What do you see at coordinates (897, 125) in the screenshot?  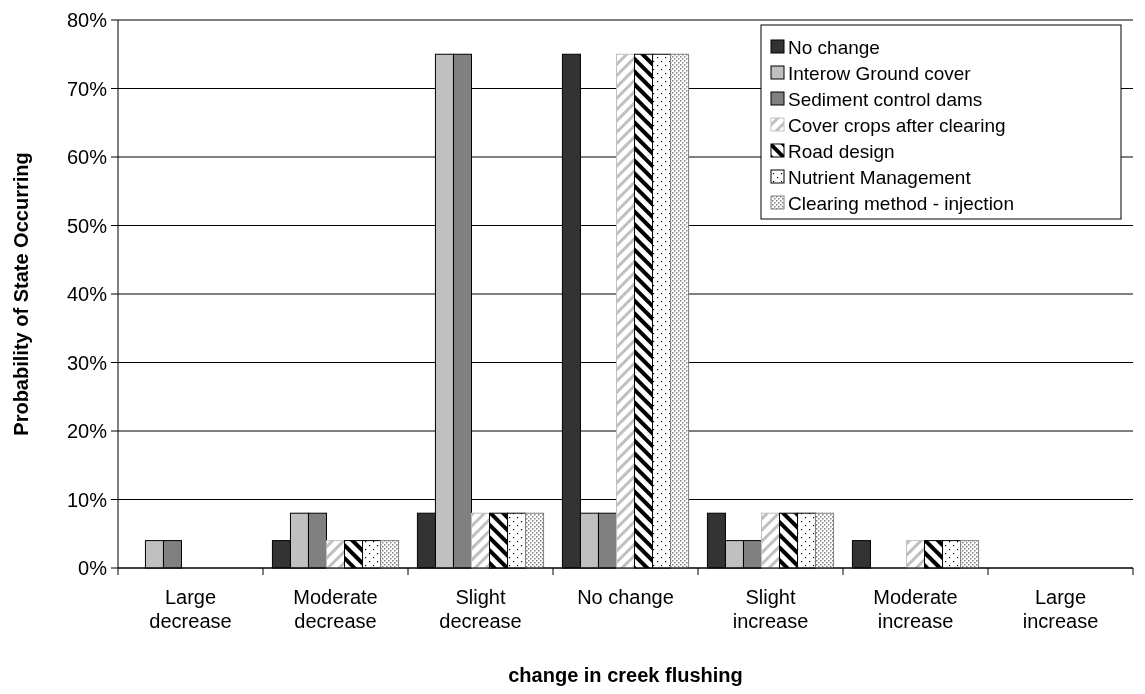 I see `legend-label: Cover crops after clearing` at bounding box center [897, 125].